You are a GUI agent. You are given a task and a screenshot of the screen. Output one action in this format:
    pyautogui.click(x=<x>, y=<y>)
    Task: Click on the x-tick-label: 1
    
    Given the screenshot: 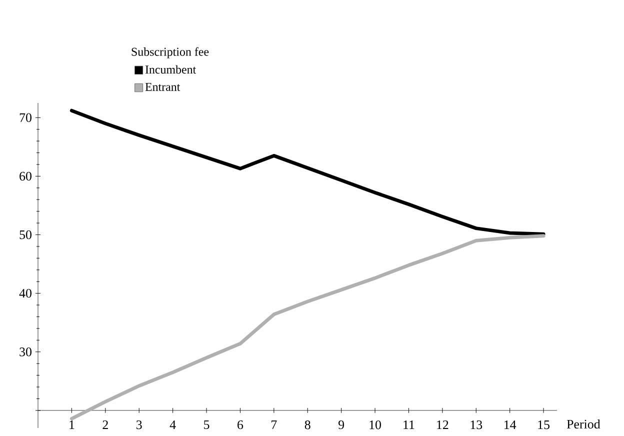 What is the action you would take?
    pyautogui.click(x=72, y=424)
    